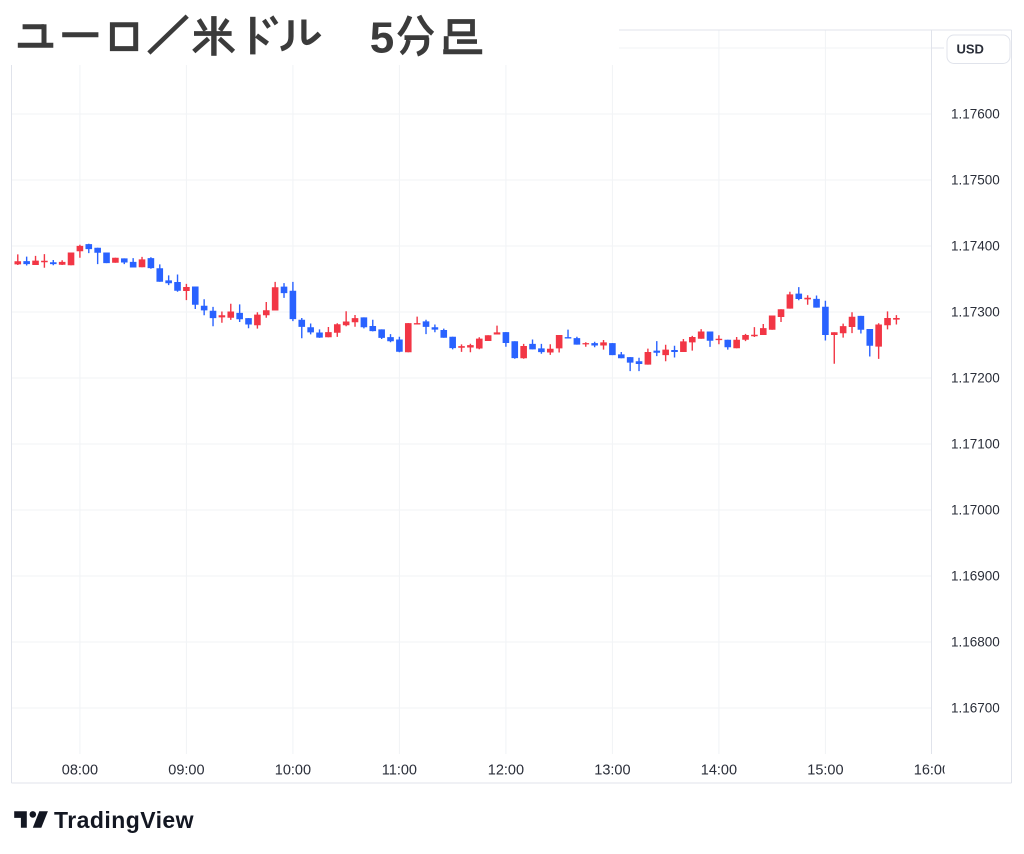 The height and width of the screenshot is (854, 1024). I want to click on svg-text: 1.17200, so click(975, 378).